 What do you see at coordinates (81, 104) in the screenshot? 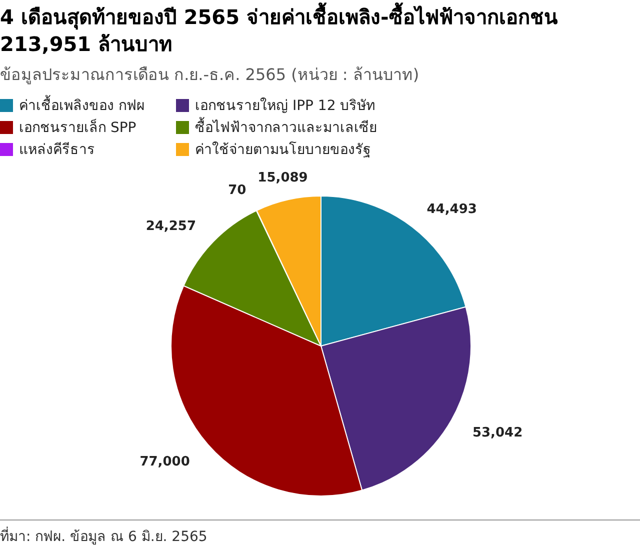
I see `legend-label: ค่าเชื้อเพลิงของ กฟผ` at bounding box center [81, 104].